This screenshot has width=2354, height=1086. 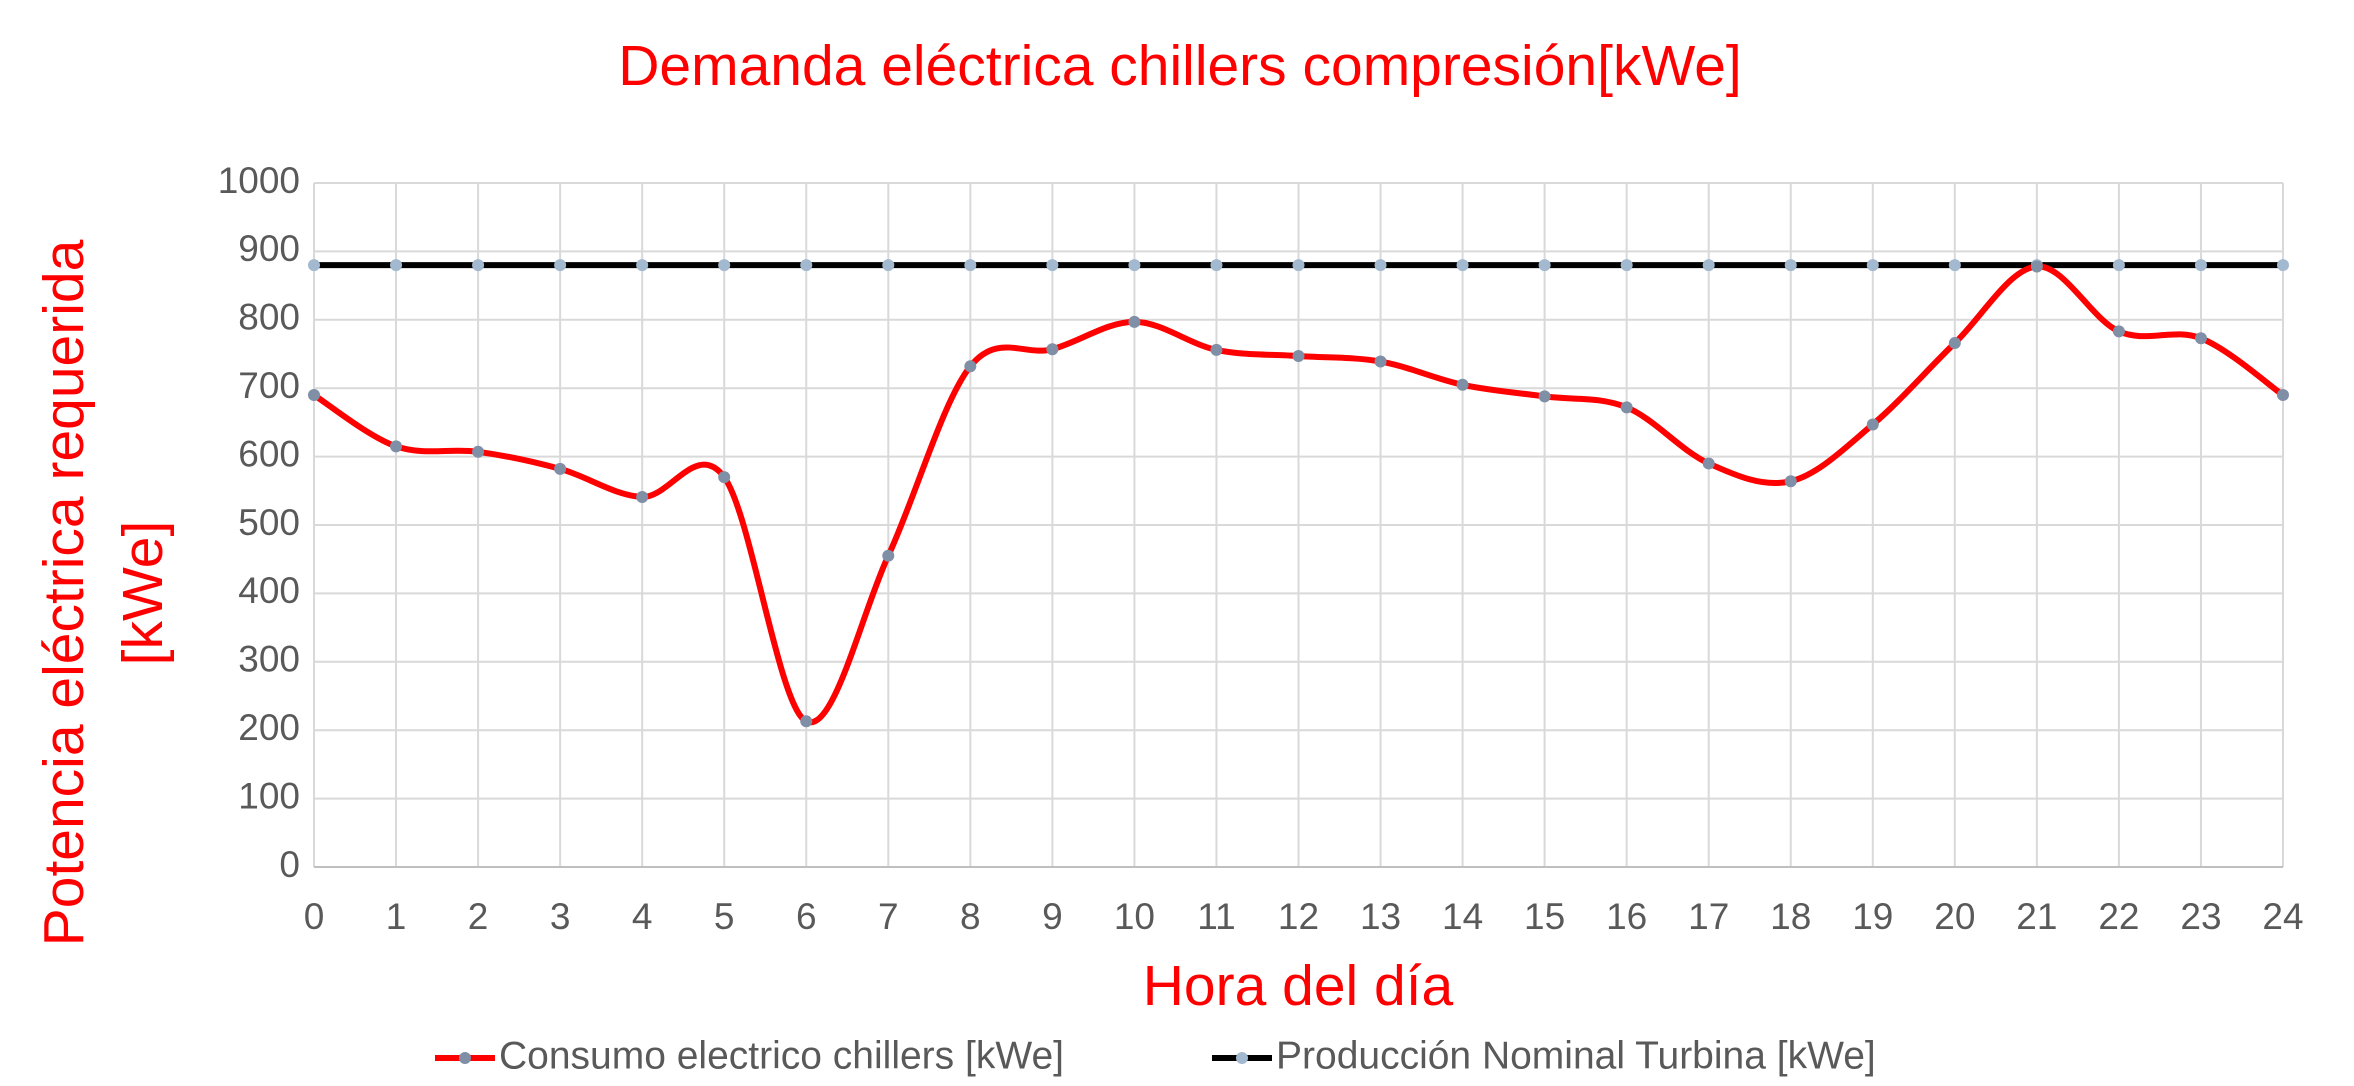 What do you see at coordinates (560, 916) in the screenshot?
I see `x-tick-label: 3` at bounding box center [560, 916].